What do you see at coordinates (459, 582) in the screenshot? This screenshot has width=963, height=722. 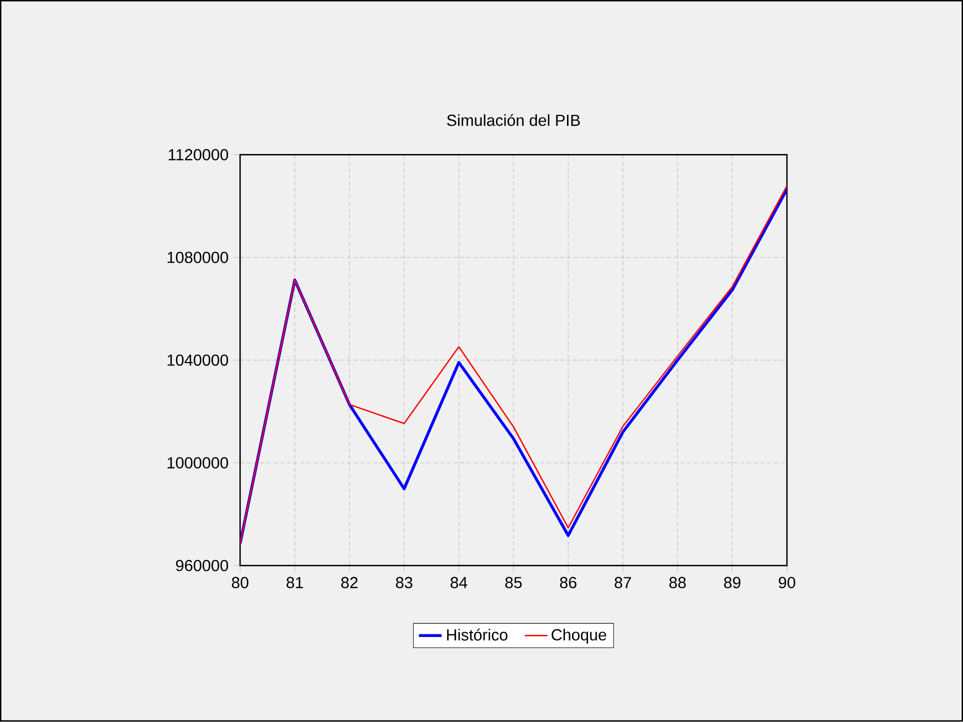 I see `x-tick-label: 84` at bounding box center [459, 582].